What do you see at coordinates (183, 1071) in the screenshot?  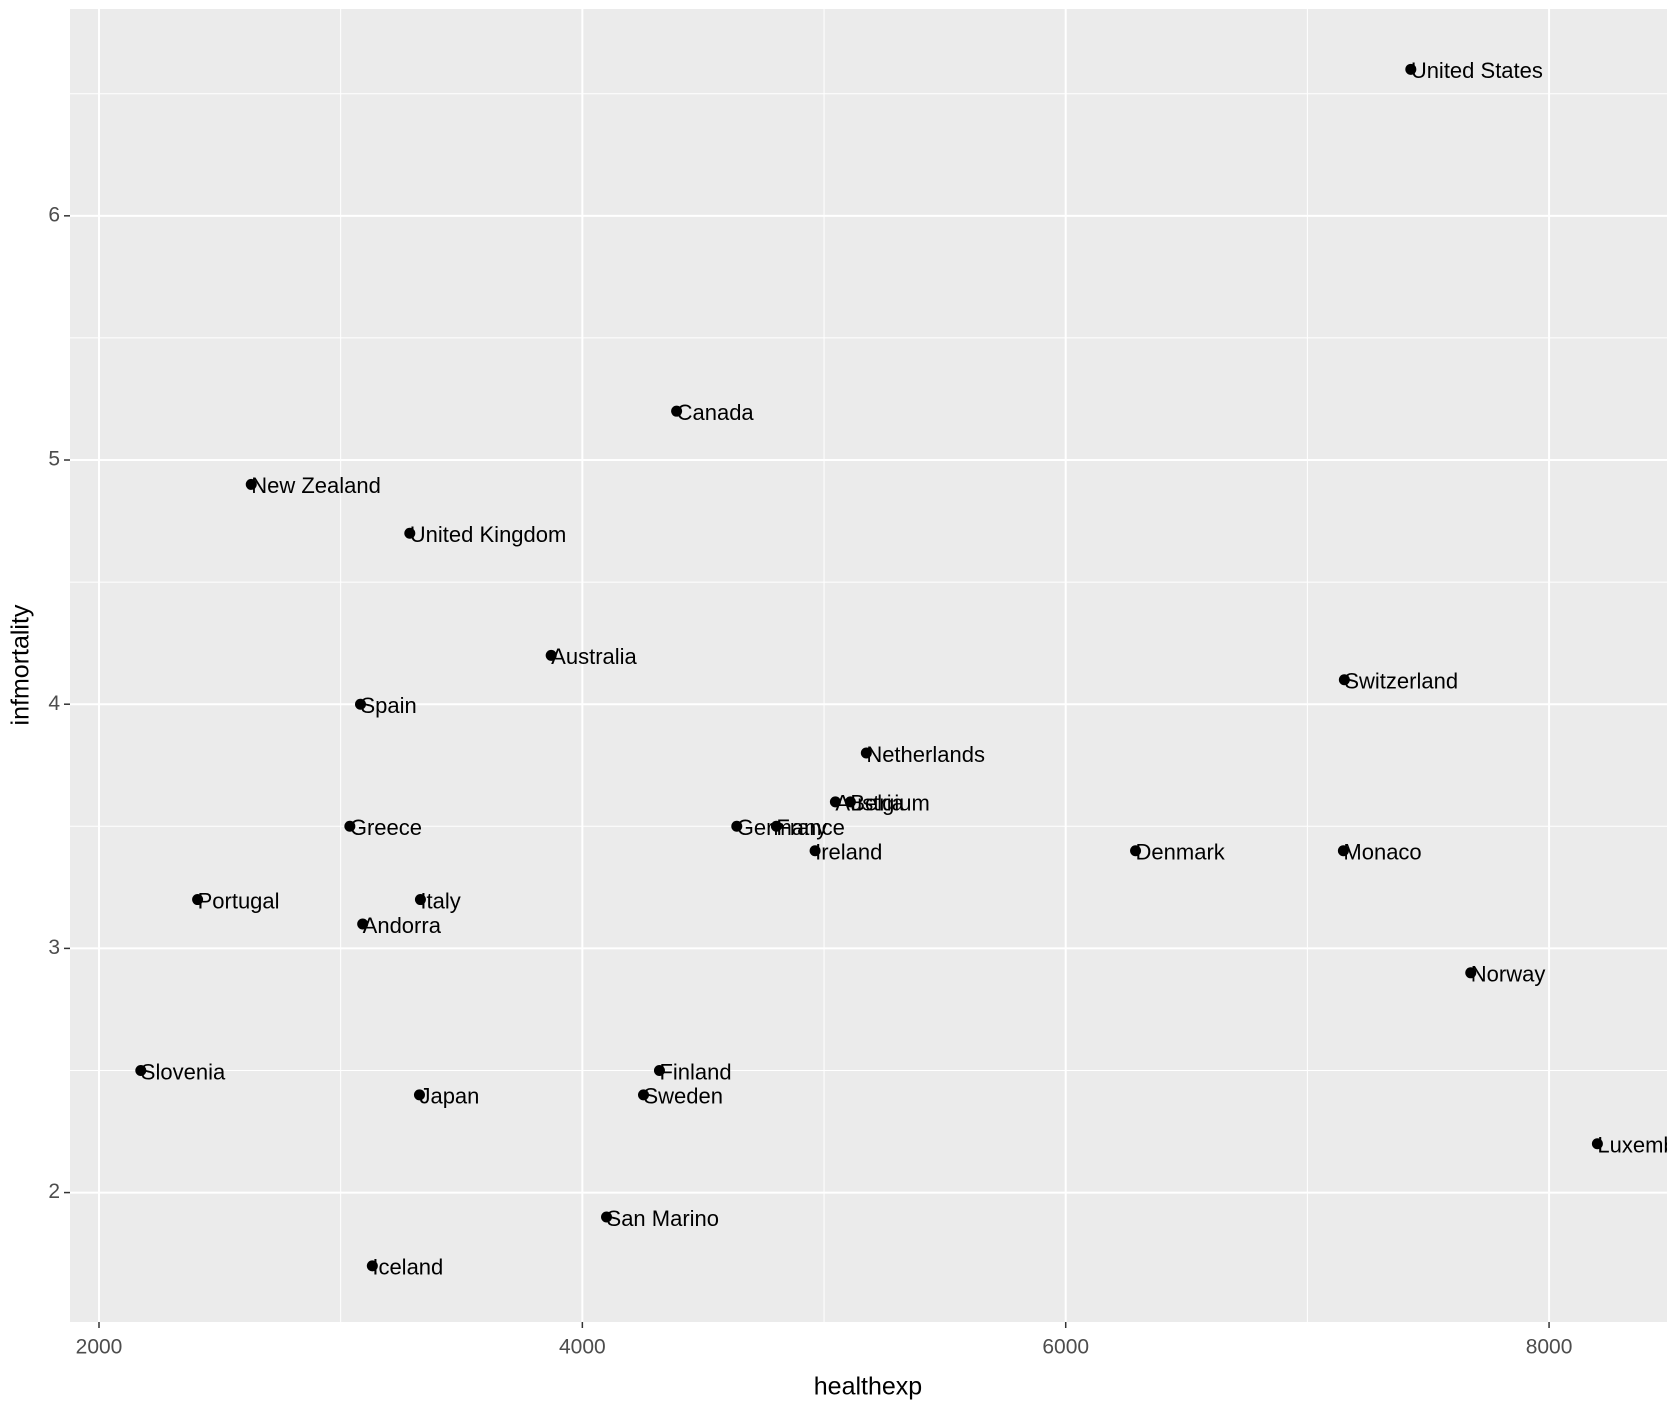 I see `point-label: Slovenia` at bounding box center [183, 1071].